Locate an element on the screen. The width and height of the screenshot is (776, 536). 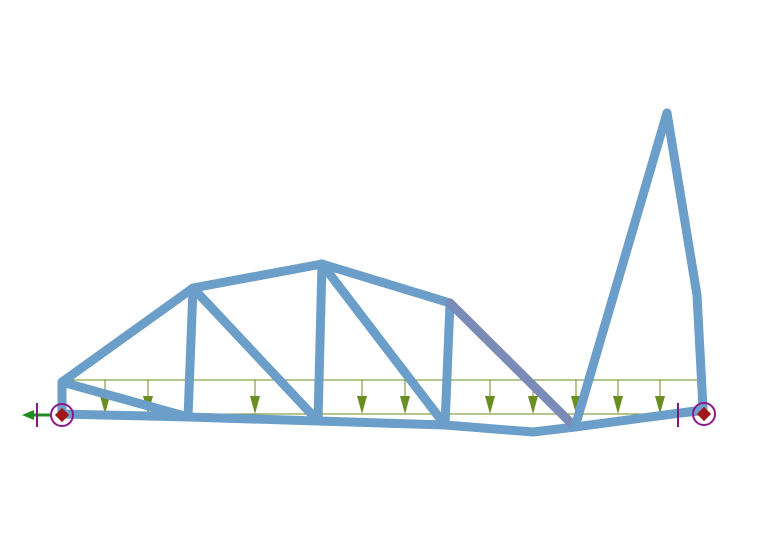
bottom-chord is located at coordinates (382, 421).